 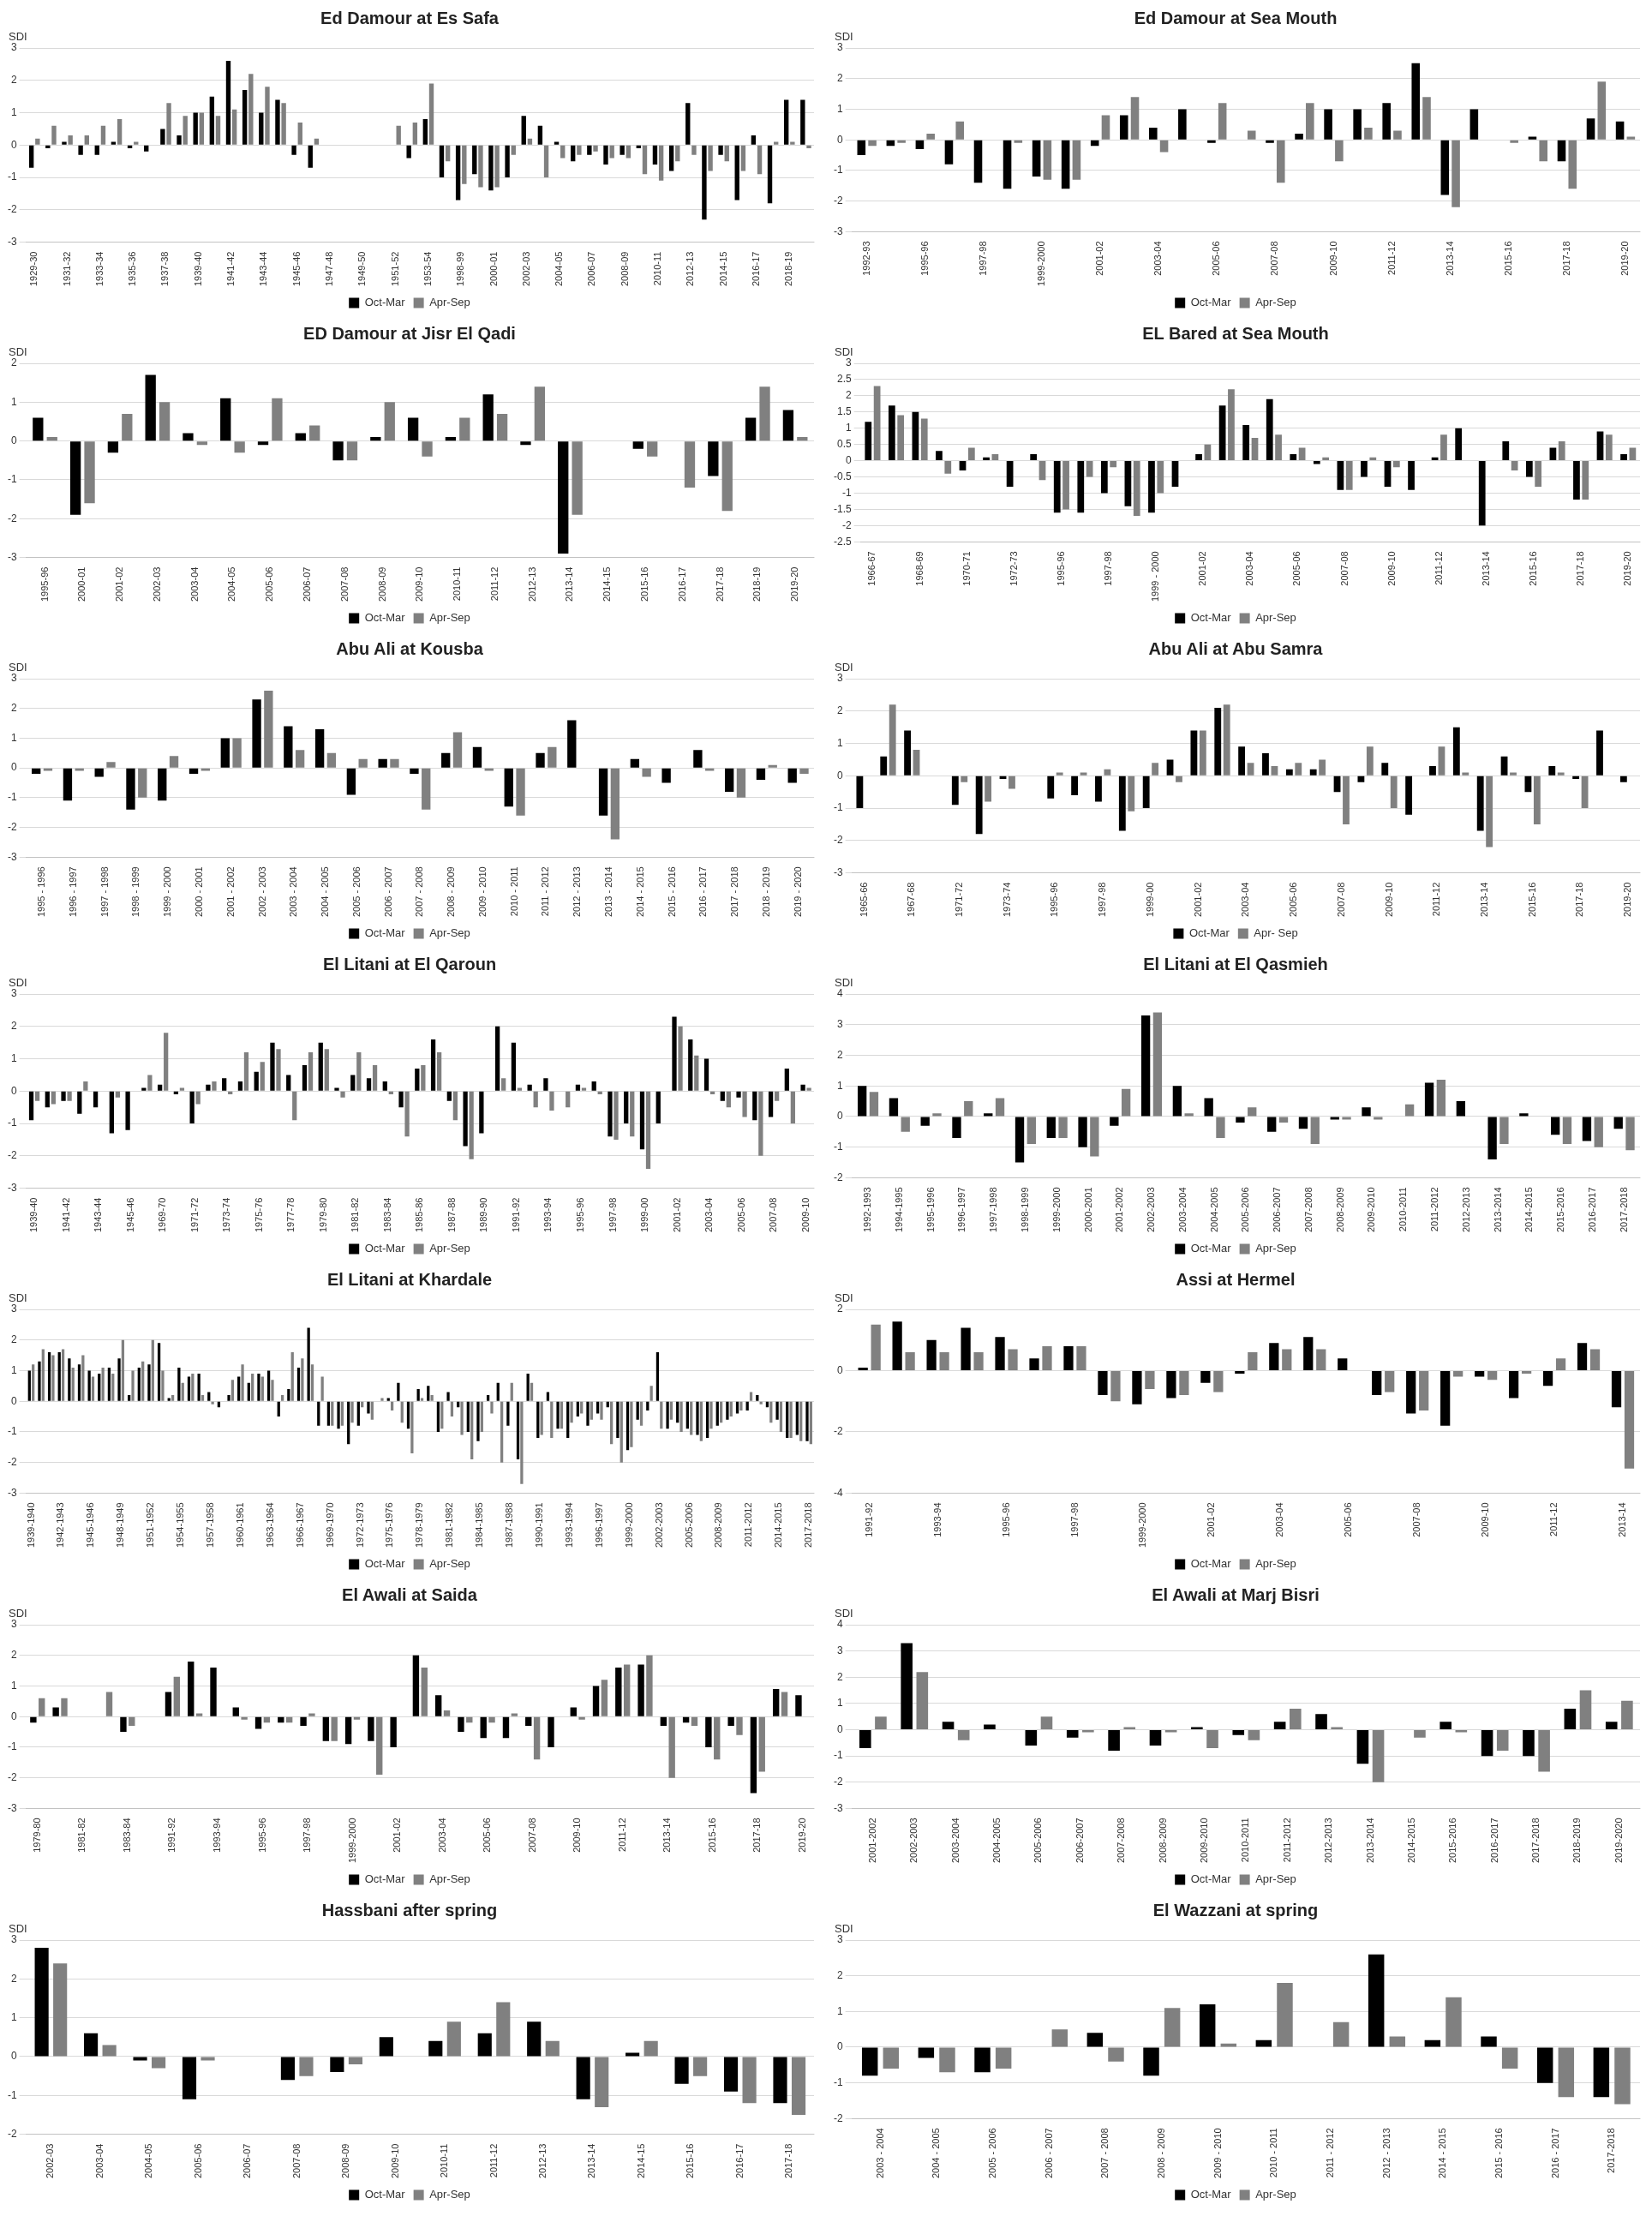 What do you see at coordinates (842, 476) in the screenshot?
I see `y-tick-label: -0.5` at bounding box center [842, 476].